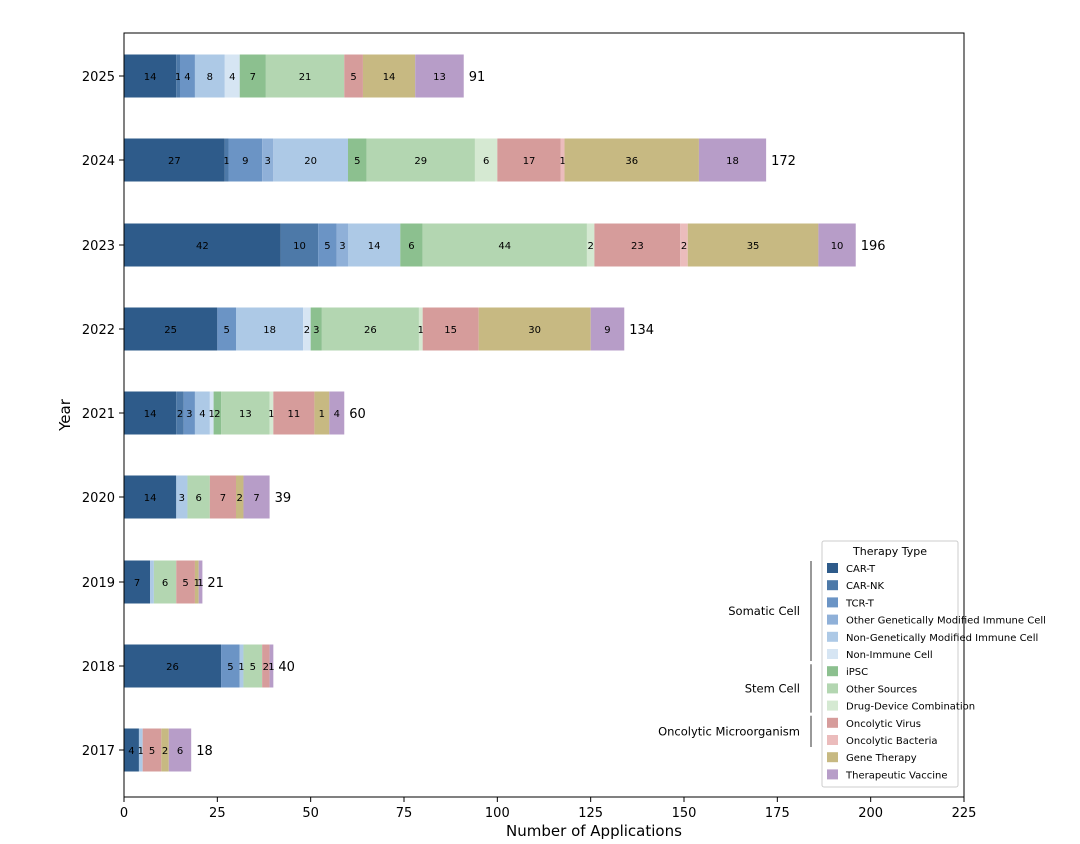 The image size is (1080, 844). What do you see at coordinates (98, 330) in the screenshot?
I see `y-tick-label: 2022` at bounding box center [98, 330].